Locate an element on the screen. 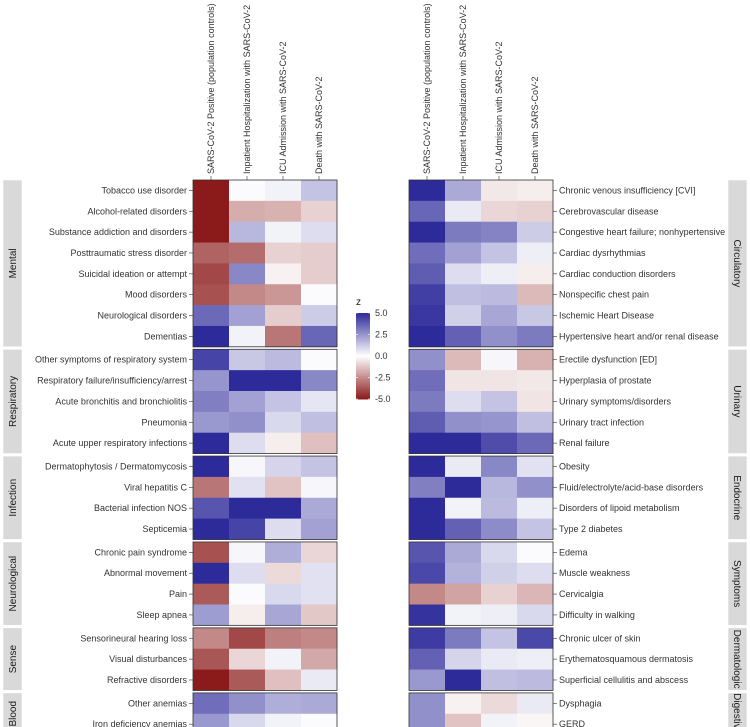 This screenshot has height=727, width=750. row-label: Pneumonia is located at coordinates (164, 422).